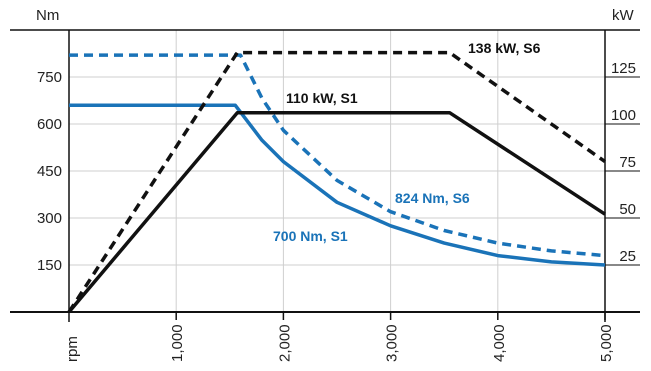 The width and height of the screenshot is (651, 371). What do you see at coordinates (49, 77) in the screenshot?
I see `y-left-tick-label: 750` at bounding box center [49, 77].